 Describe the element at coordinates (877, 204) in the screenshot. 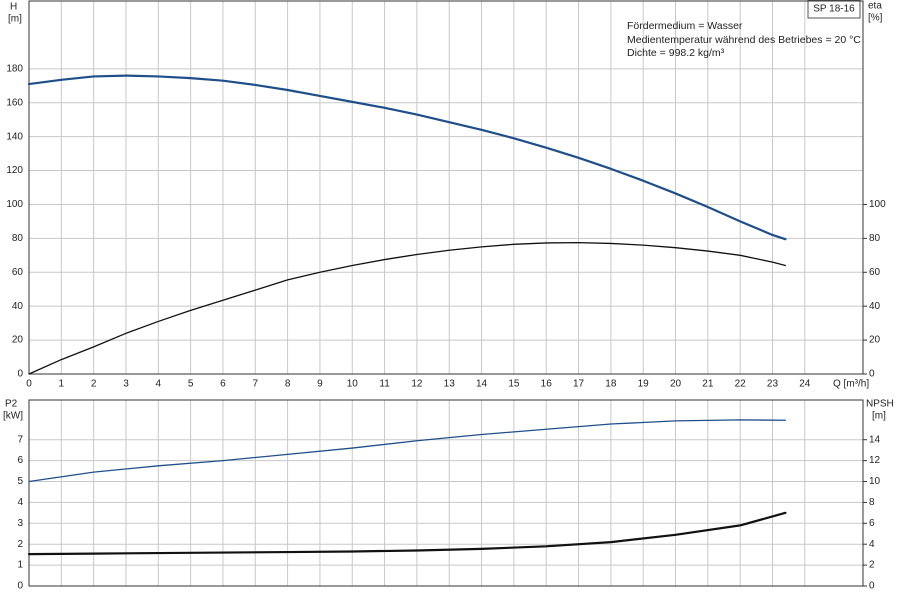

I see `y2-tick-label: 100` at that location.